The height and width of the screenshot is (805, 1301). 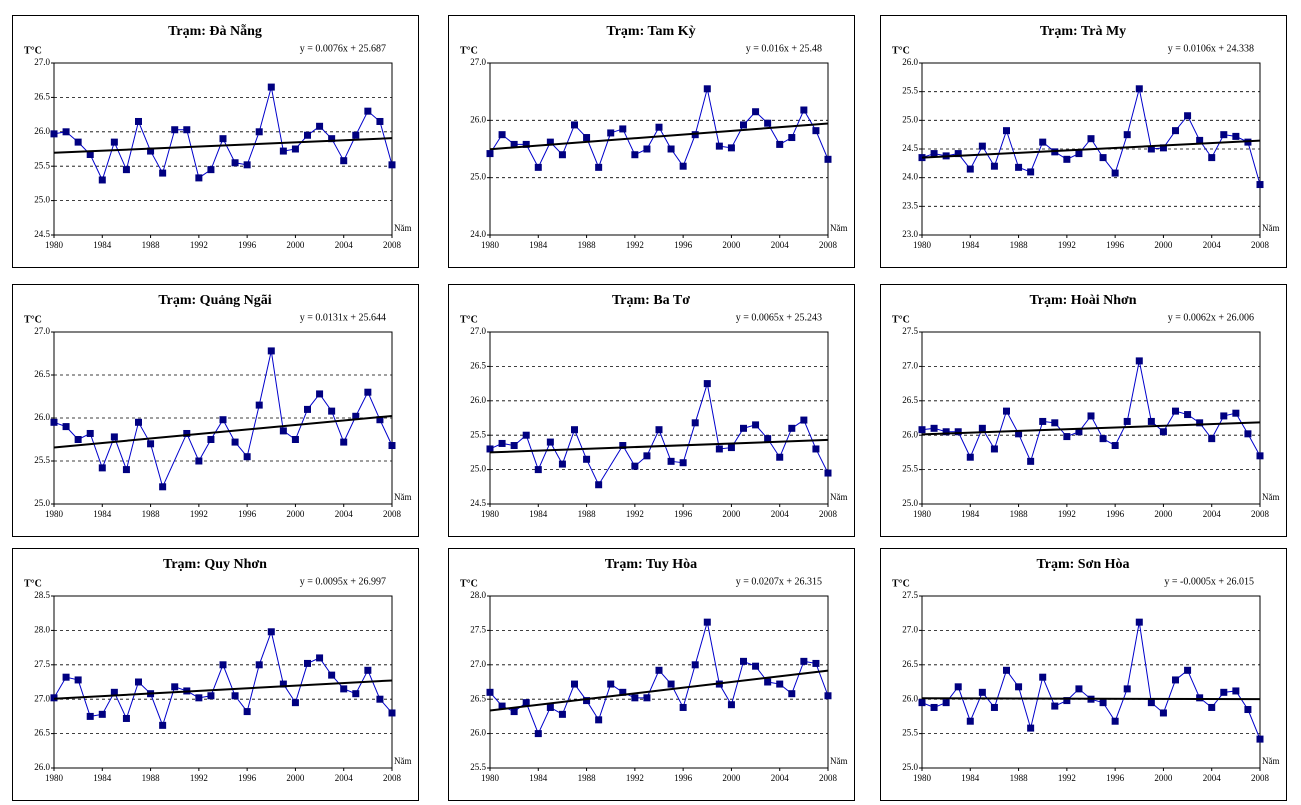 I want to click on x-tick-label: 1996, so click(x=247, y=778).